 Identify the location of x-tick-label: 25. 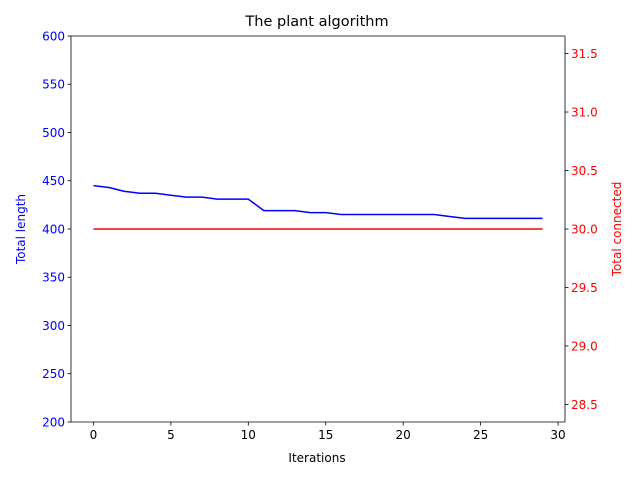
(480, 435).